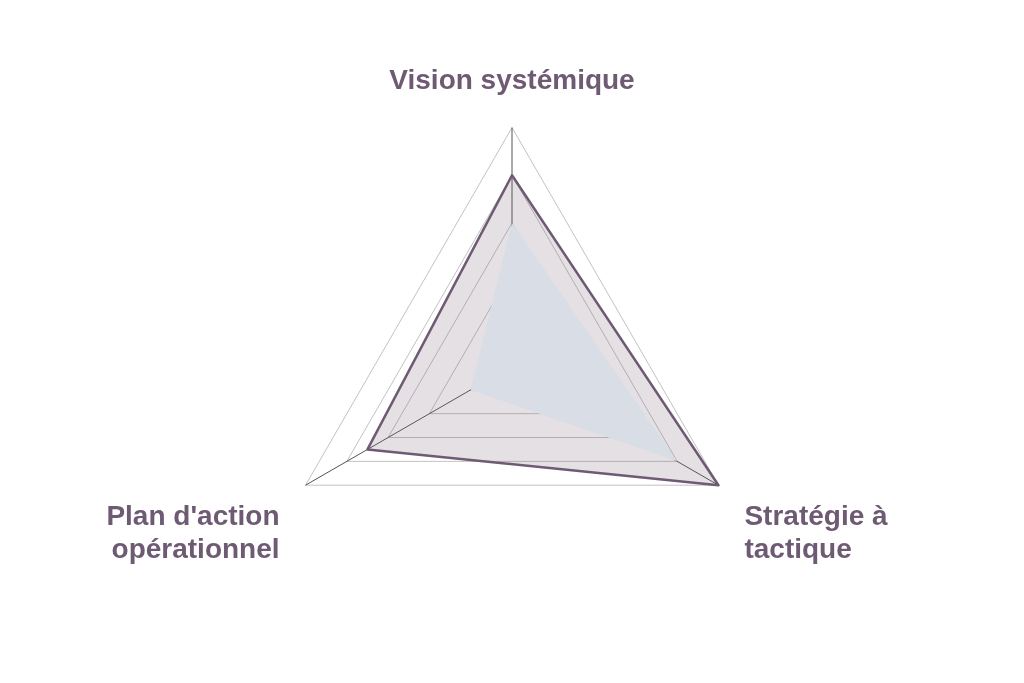 The width and height of the screenshot is (1024, 683). What do you see at coordinates (816, 532) in the screenshot?
I see `spoke-label: Stratégie à tactique` at bounding box center [816, 532].